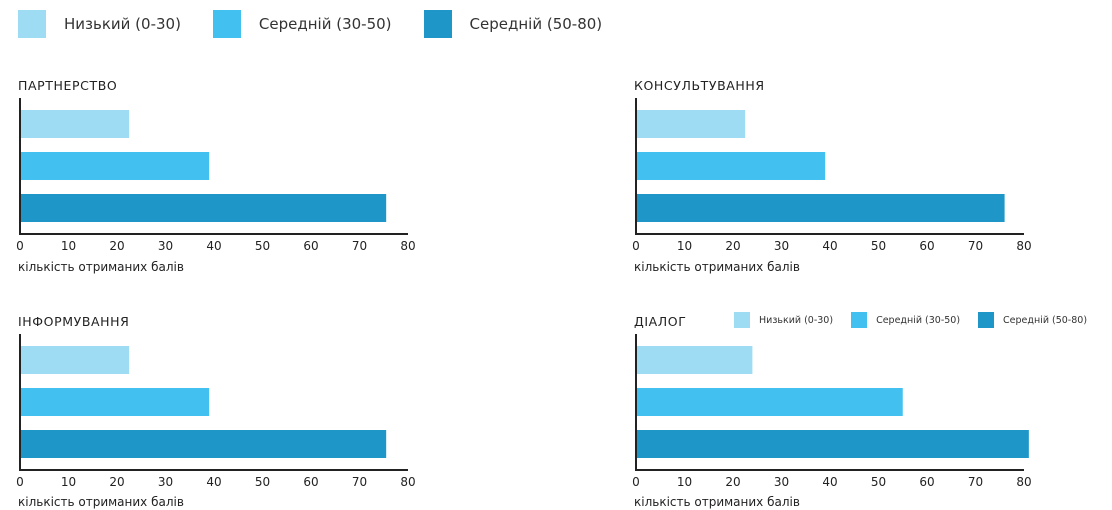 This screenshot has height=510, width=1112. What do you see at coordinates (742, 320) in the screenshot?
I see `dialog-legend-swatch-low` at bounding box center [742, 320].